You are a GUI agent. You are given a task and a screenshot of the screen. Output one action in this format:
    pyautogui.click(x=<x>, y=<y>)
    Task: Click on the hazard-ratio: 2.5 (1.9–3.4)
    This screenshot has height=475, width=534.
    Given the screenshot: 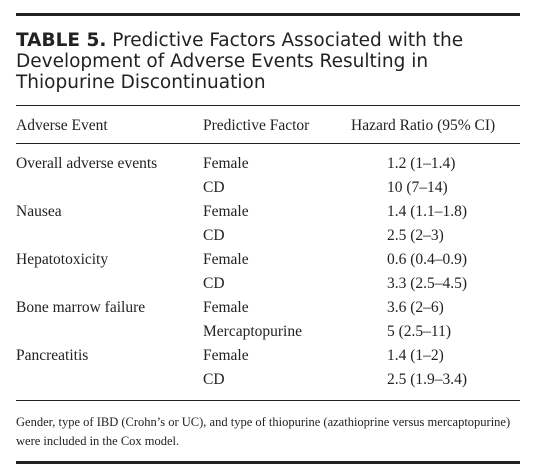 What is the action you would take?
    pyautogui.click(x=427, y=379)
    